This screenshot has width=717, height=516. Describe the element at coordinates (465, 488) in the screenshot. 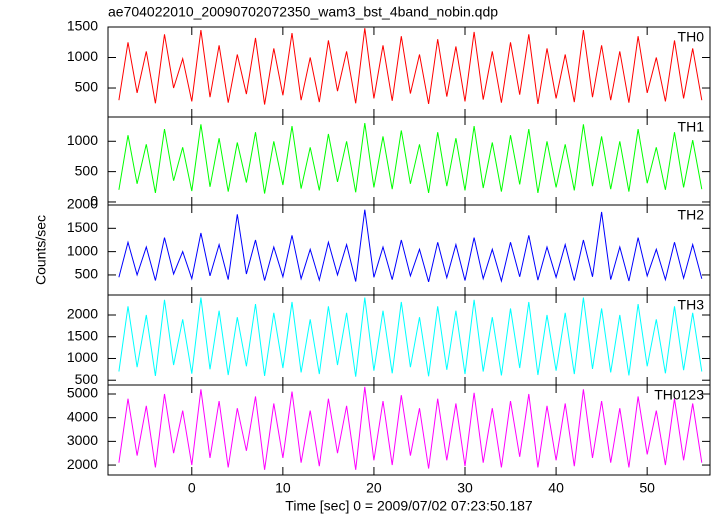

I see `x-tick-label: 30` at that location.